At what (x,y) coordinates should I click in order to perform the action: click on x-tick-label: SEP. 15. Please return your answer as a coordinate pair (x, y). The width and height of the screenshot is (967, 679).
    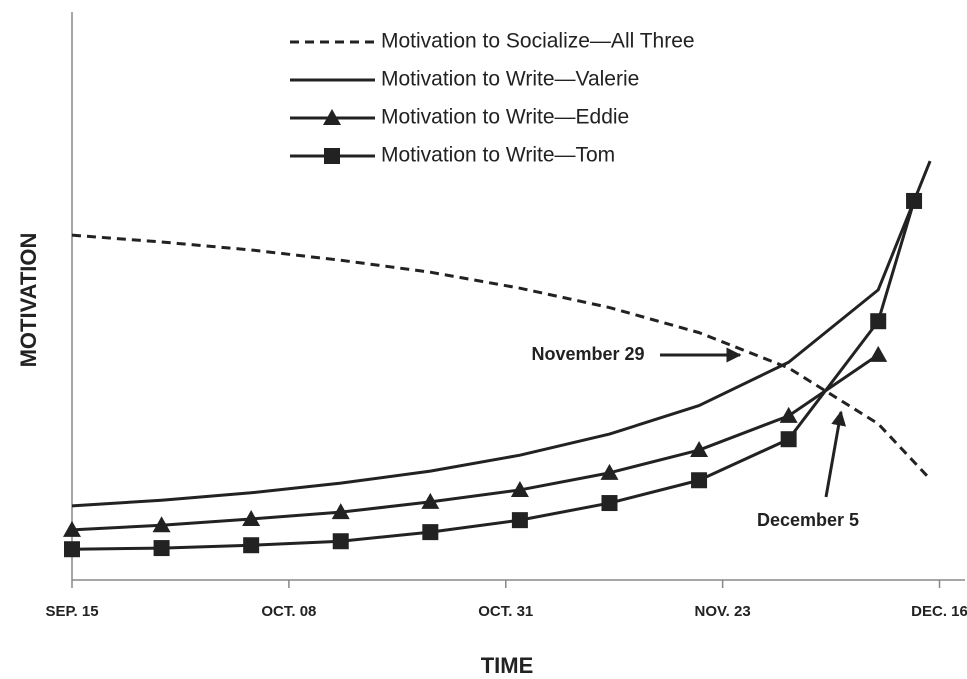
    Looking at the image, I should click on (71, 611).